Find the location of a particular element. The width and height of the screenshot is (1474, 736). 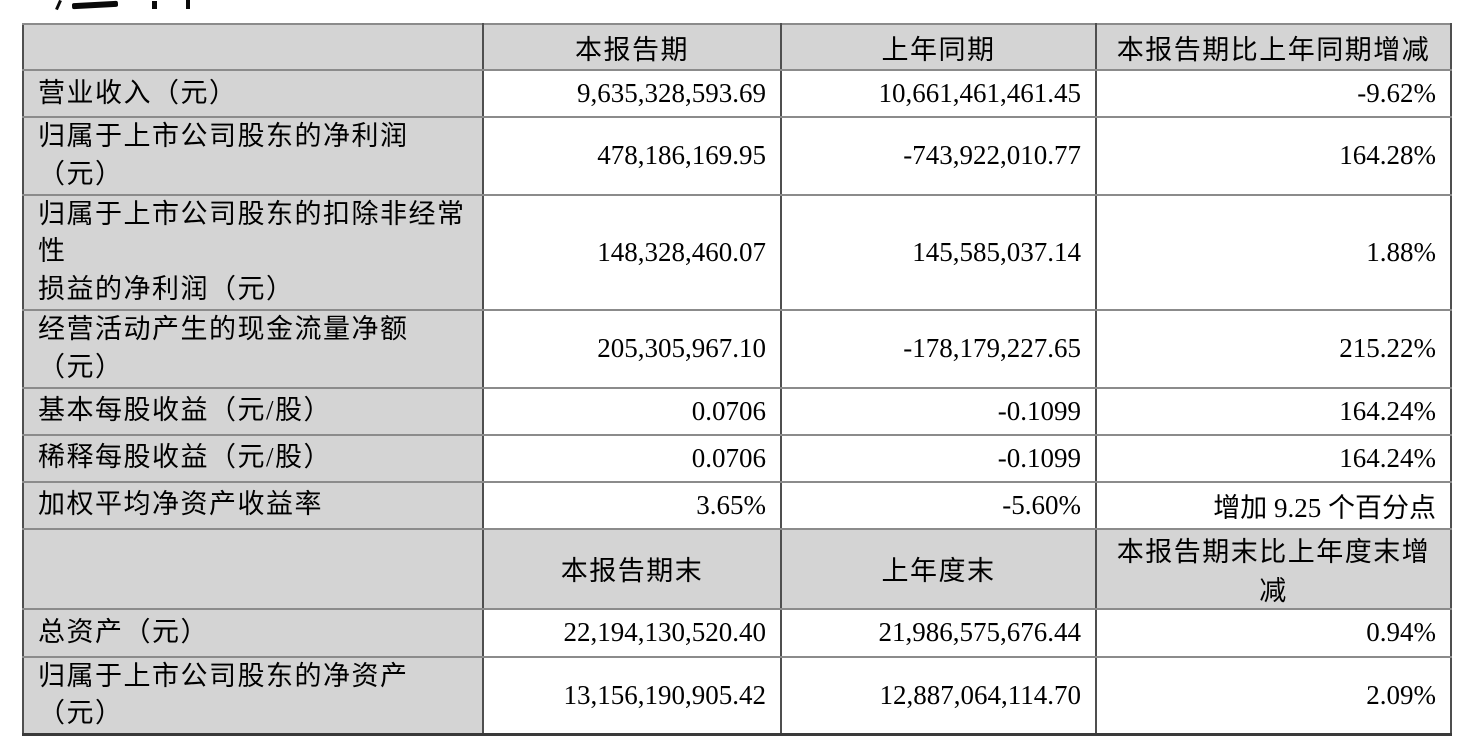

row-label-total-assets: 总资产（元） is located at coordinates (253, 632).